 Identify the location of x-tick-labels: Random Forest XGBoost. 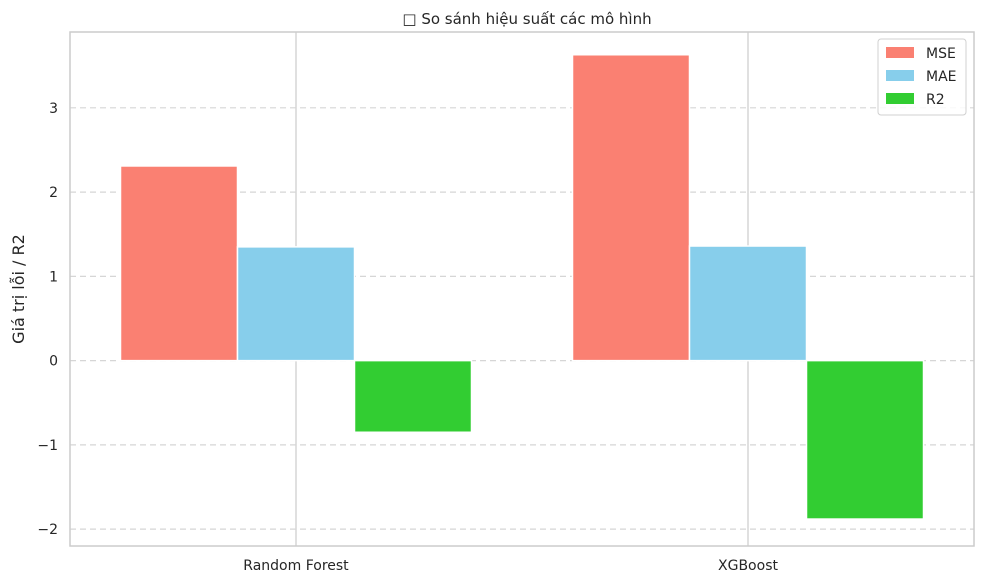
(510, 566).